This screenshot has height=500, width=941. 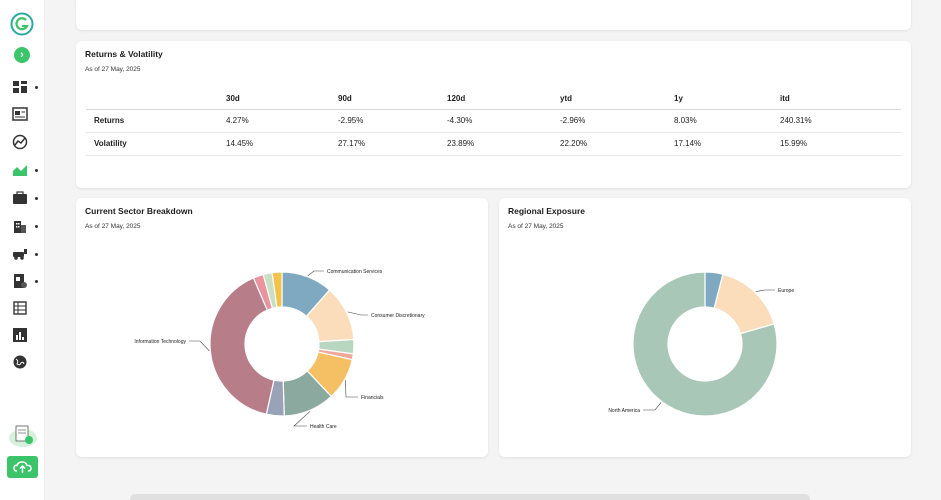 I want to click on cloud-upload-icon, so click(x=22, y=467).